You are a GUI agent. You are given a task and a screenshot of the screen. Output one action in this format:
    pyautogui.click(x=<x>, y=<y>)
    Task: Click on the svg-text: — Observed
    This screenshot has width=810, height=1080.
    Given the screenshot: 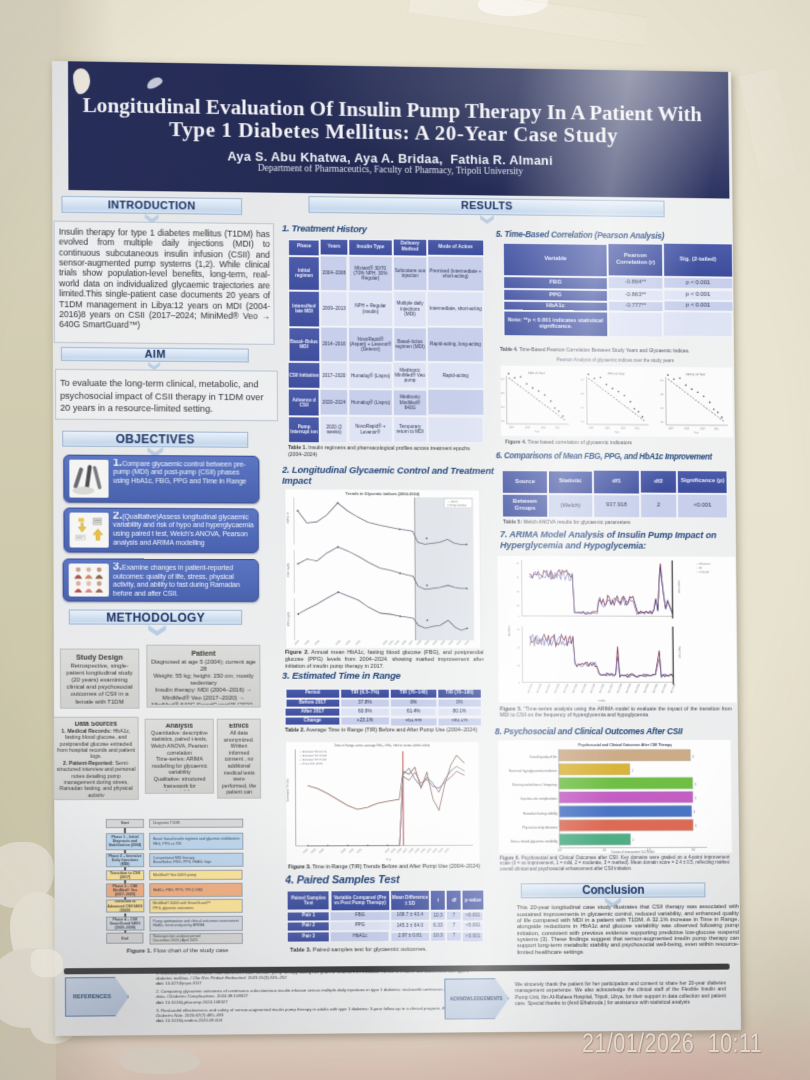 What is the action you would take?
    pyautogui.click(x=703, y=563)
    